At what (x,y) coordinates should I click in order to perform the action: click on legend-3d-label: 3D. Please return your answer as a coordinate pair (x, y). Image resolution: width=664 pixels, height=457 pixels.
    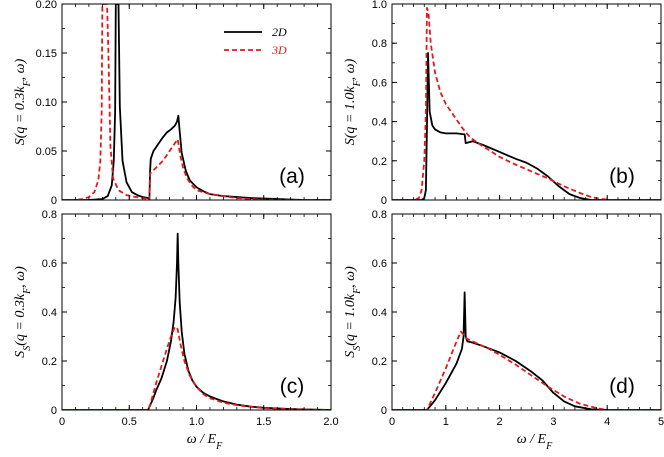
    Looking at the image, I should click on (279, 50).